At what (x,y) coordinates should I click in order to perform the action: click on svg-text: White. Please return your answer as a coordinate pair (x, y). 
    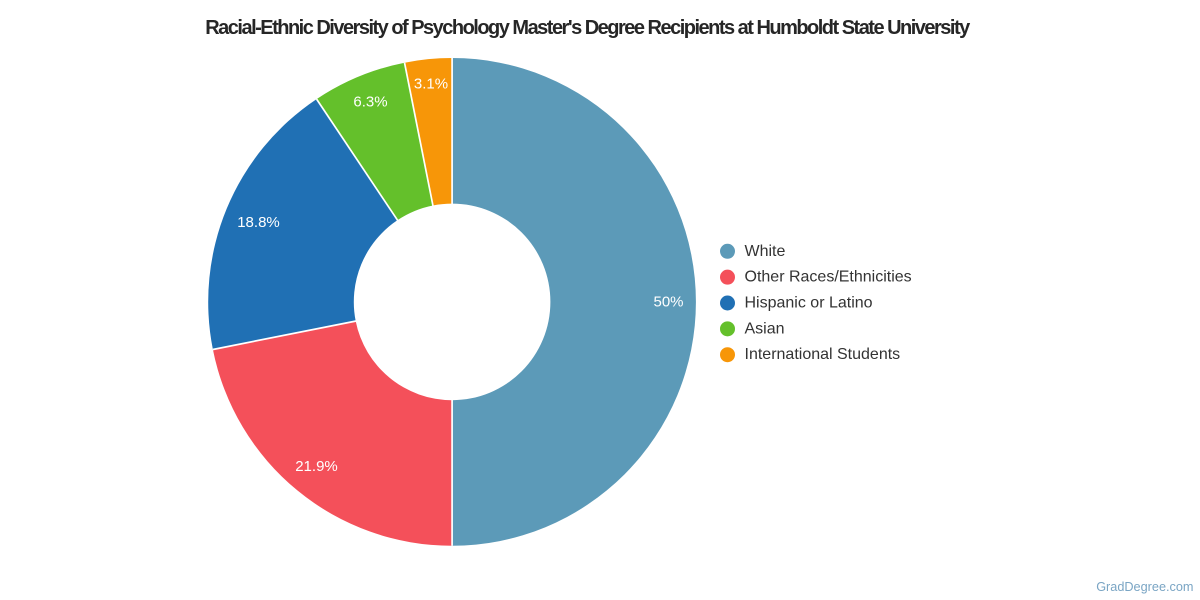
    Looking at the image, I should click on (765, 251).